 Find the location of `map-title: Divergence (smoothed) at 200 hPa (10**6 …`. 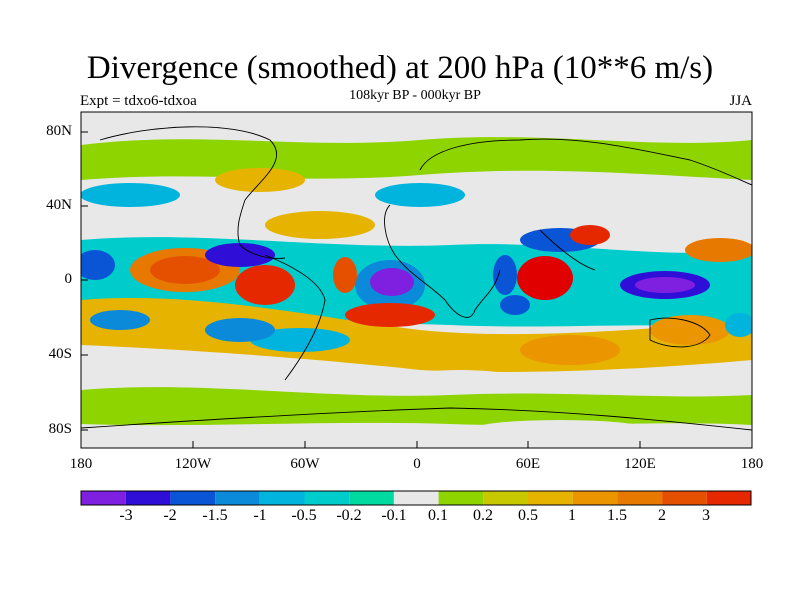

map-title: Divergence (smoothed) at 200 hPa (10**6 … is located at coordinates (400, 68).